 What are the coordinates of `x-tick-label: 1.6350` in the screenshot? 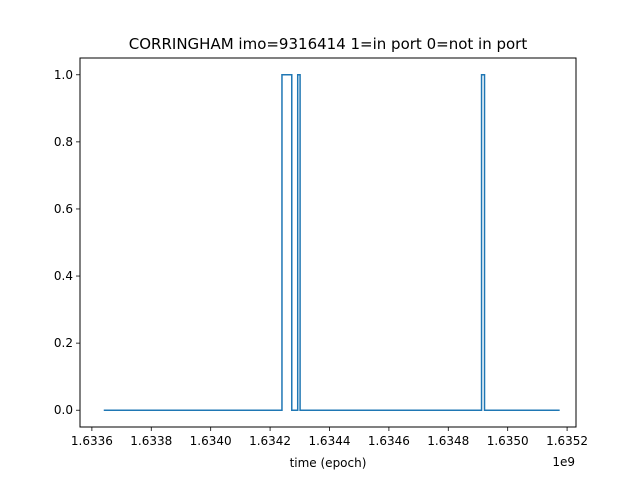 It's located at (508, 441).